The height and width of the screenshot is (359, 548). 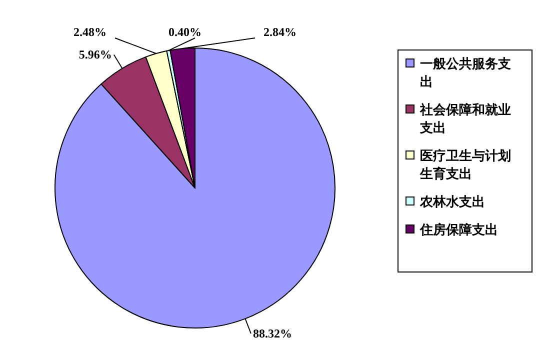 What do you see at coordinates (95, 55) in the screenshot?
I see `data-label: 5.96%` at bounding box center [95, 55].